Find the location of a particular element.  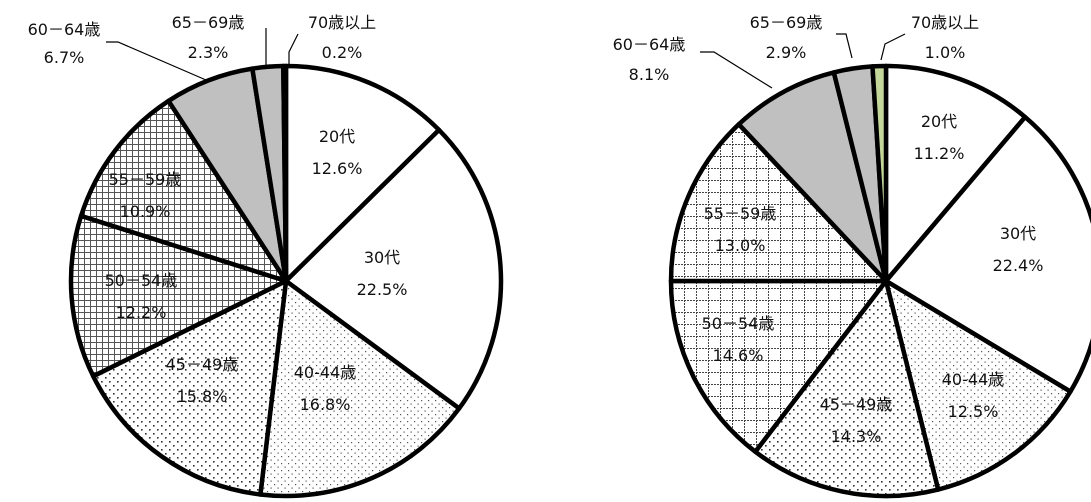

category-label-left-60-64: 60－64歳 is located at coordinates (64, 29).